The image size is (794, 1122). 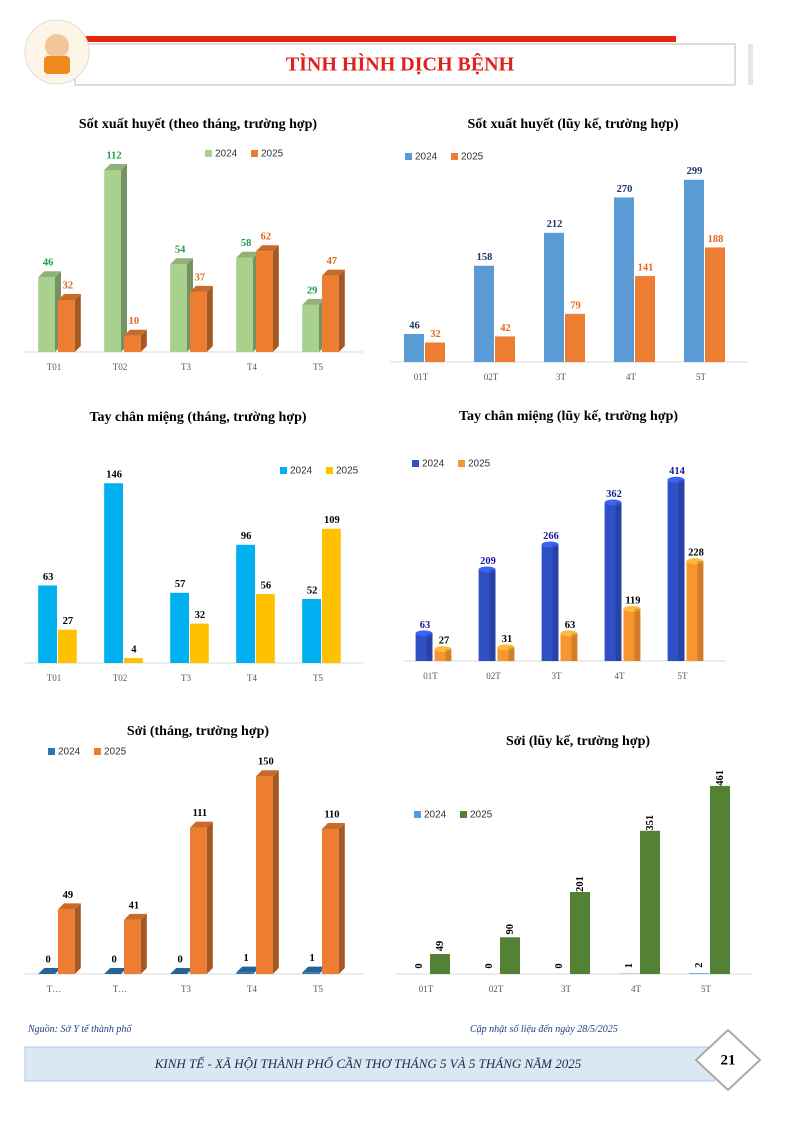 What do you see at coordinates (198, 124) in the screenshot?
I see `chart-title: Sốt xuất huyết (theo tháng, trường hợp)` at bounding box center [198, 124].